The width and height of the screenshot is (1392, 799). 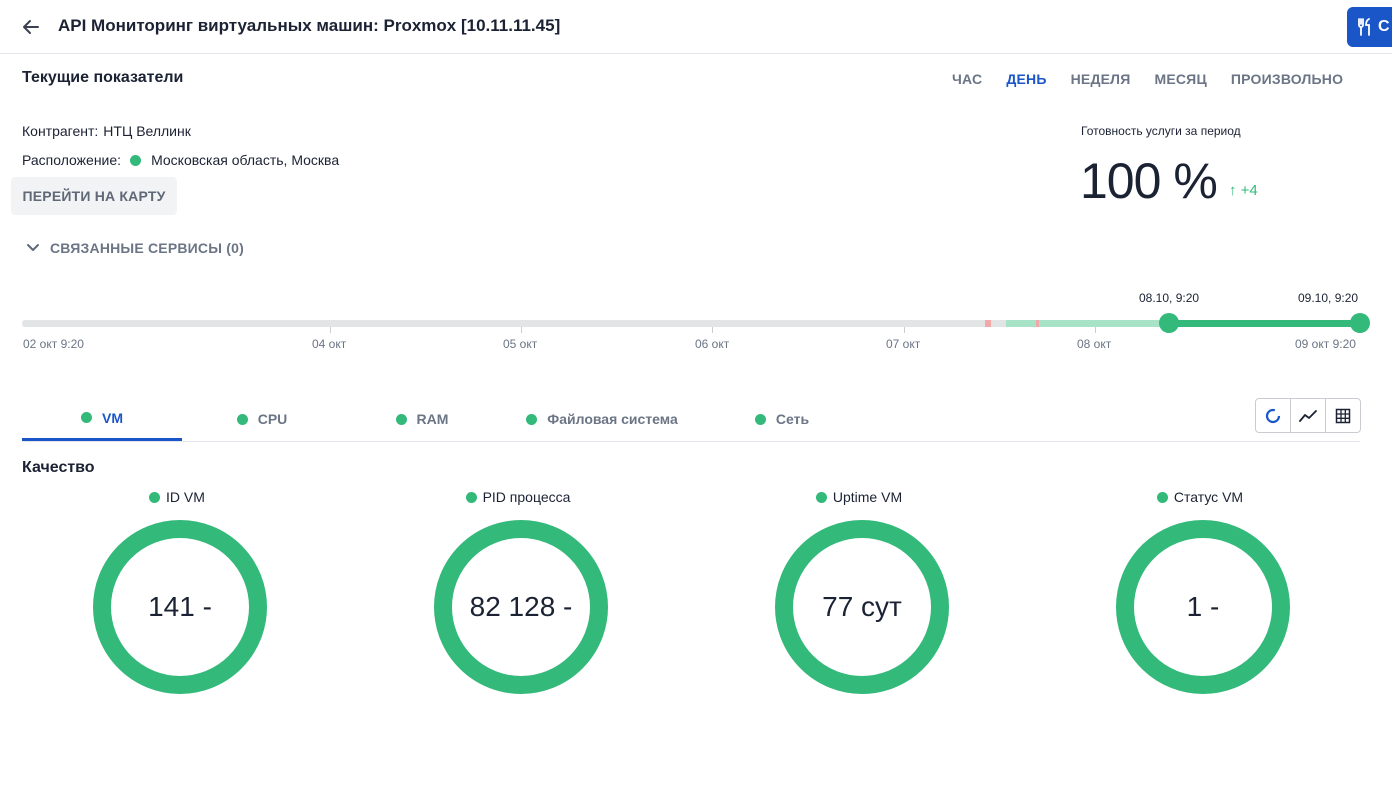 What do you see at coordinates (1325, 344) in the screenshot?
I see `timeline-tick-label: 09 окт 9:20` at bounding box center [1325, 344].